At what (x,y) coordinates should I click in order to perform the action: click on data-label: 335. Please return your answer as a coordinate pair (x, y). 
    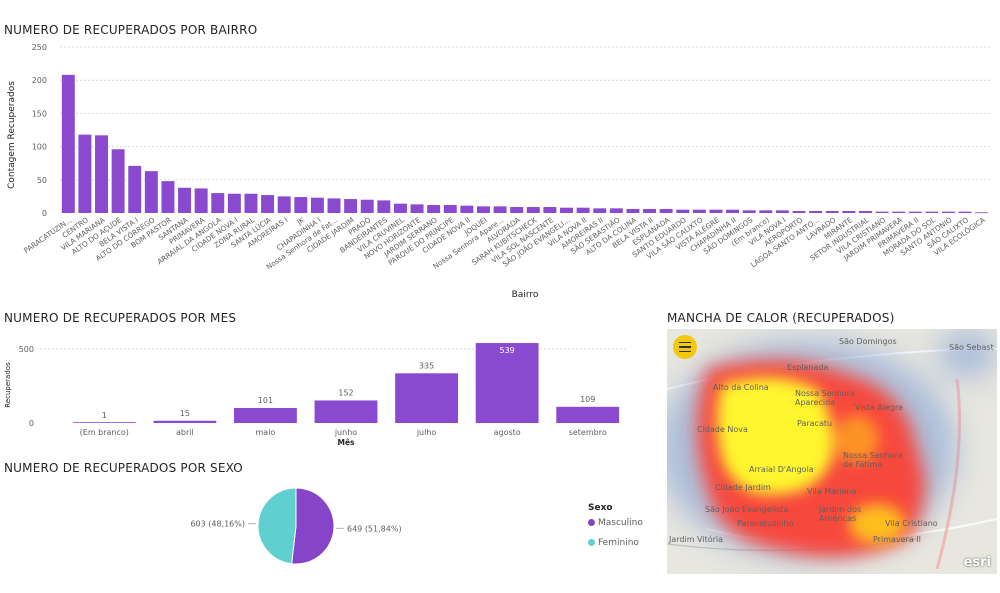
    Looking at the image, I should click on (426, 365).